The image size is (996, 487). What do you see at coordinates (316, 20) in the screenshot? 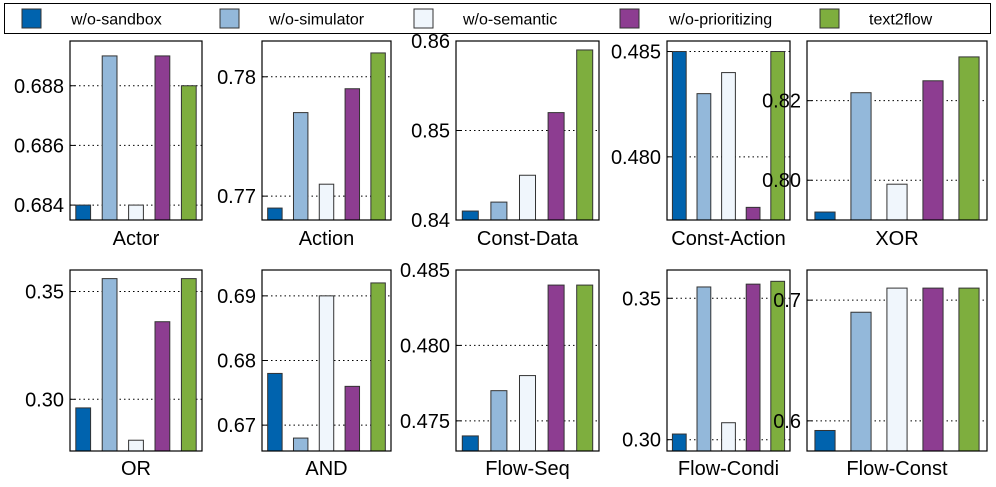
I see `legend-label-w-o-simulator: w/o-simulator` at bounding box center [316, 20].